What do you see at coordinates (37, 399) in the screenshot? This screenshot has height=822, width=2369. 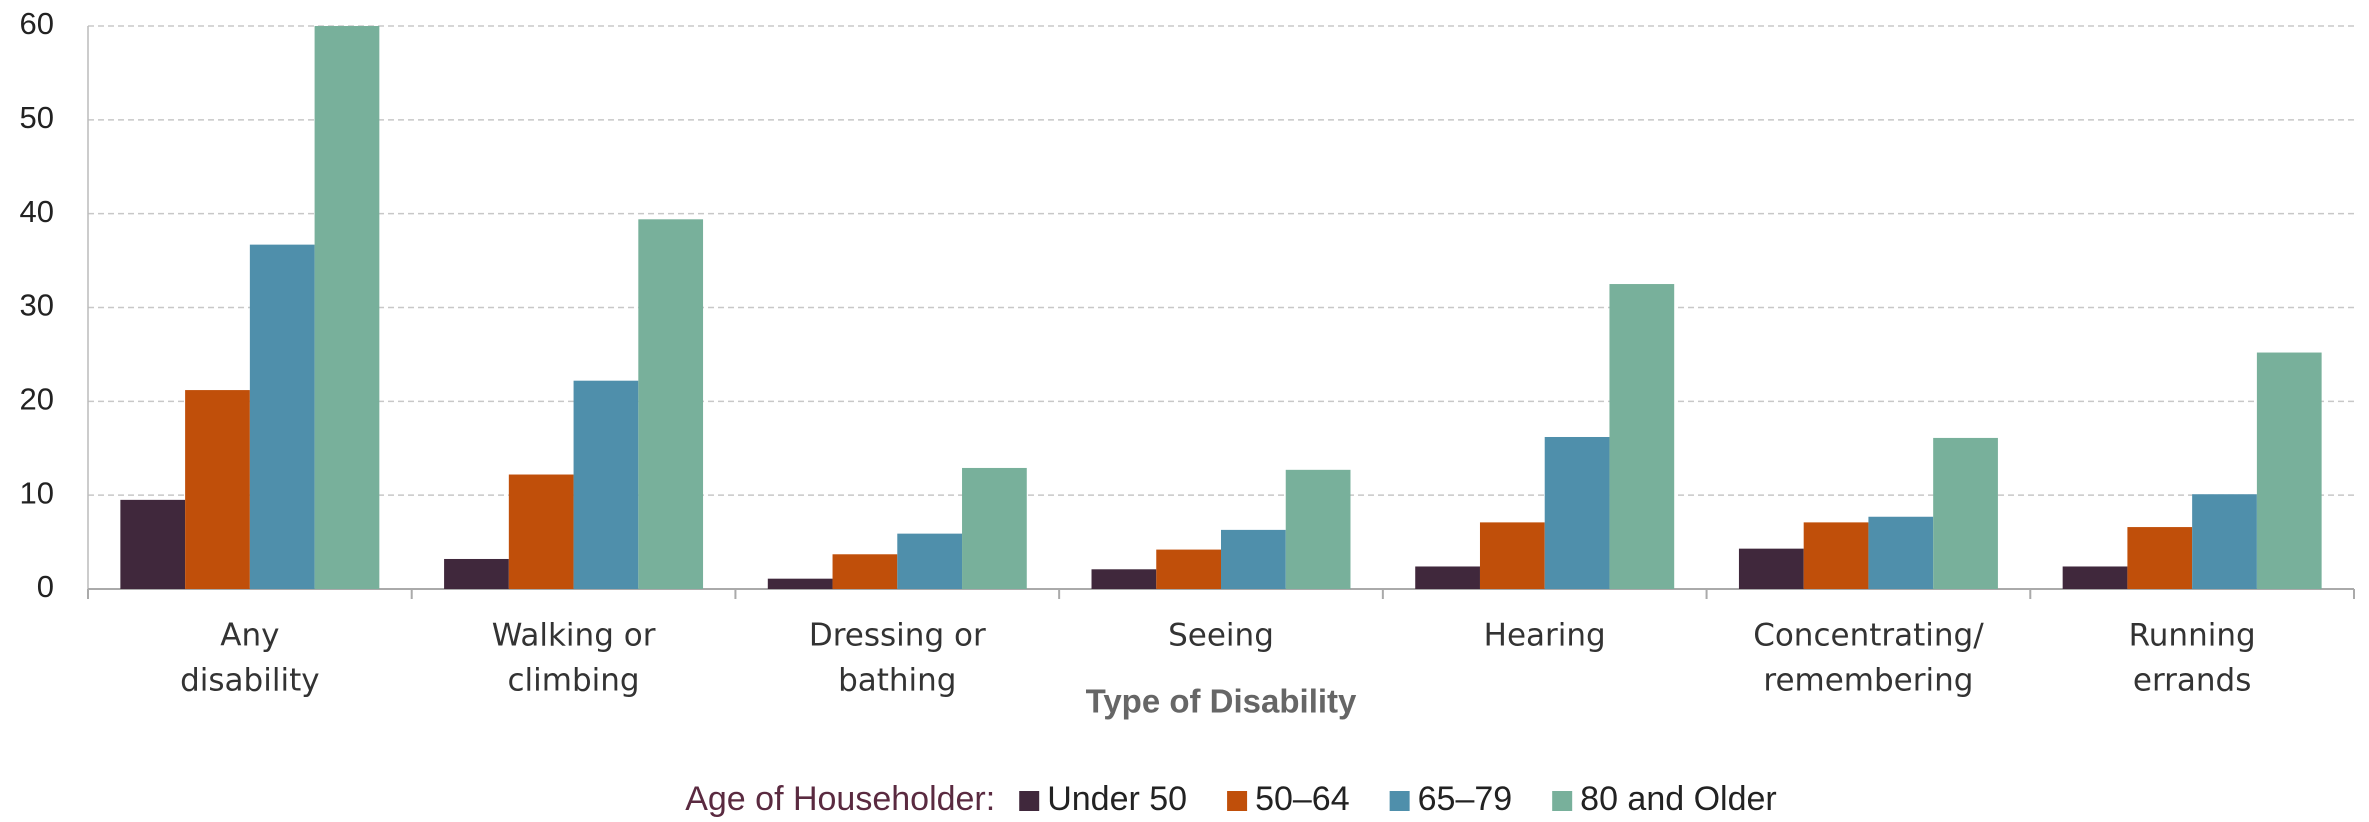 I see `y-tick-label: 20` at bounding box center [37, 399].